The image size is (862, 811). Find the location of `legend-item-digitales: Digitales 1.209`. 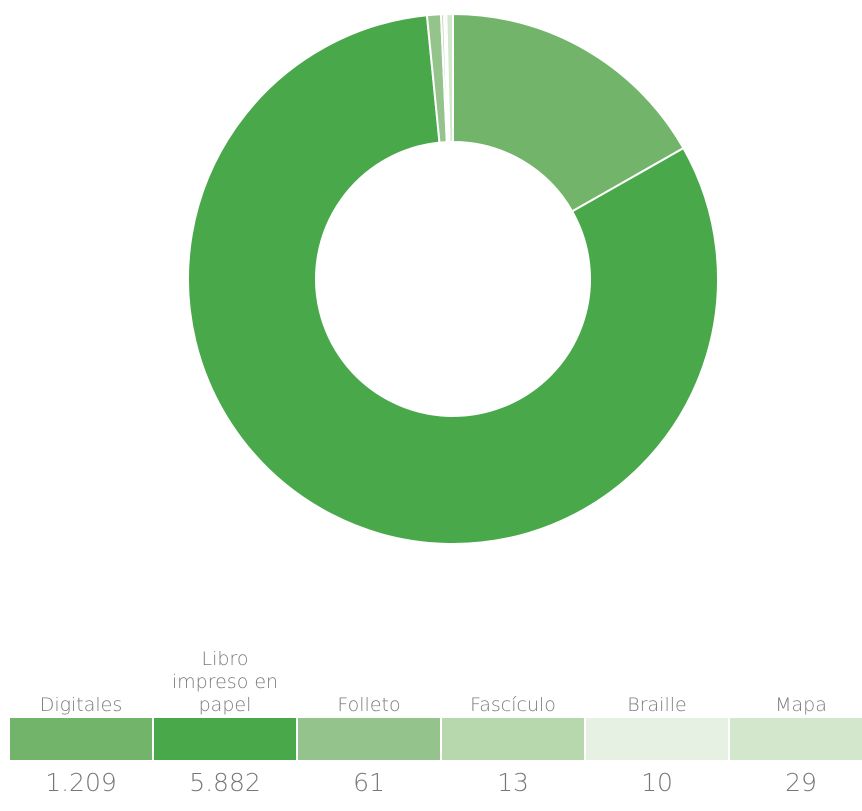

legend-item-digitales: Digitales 1.209 is located at coordinates (81, 702).